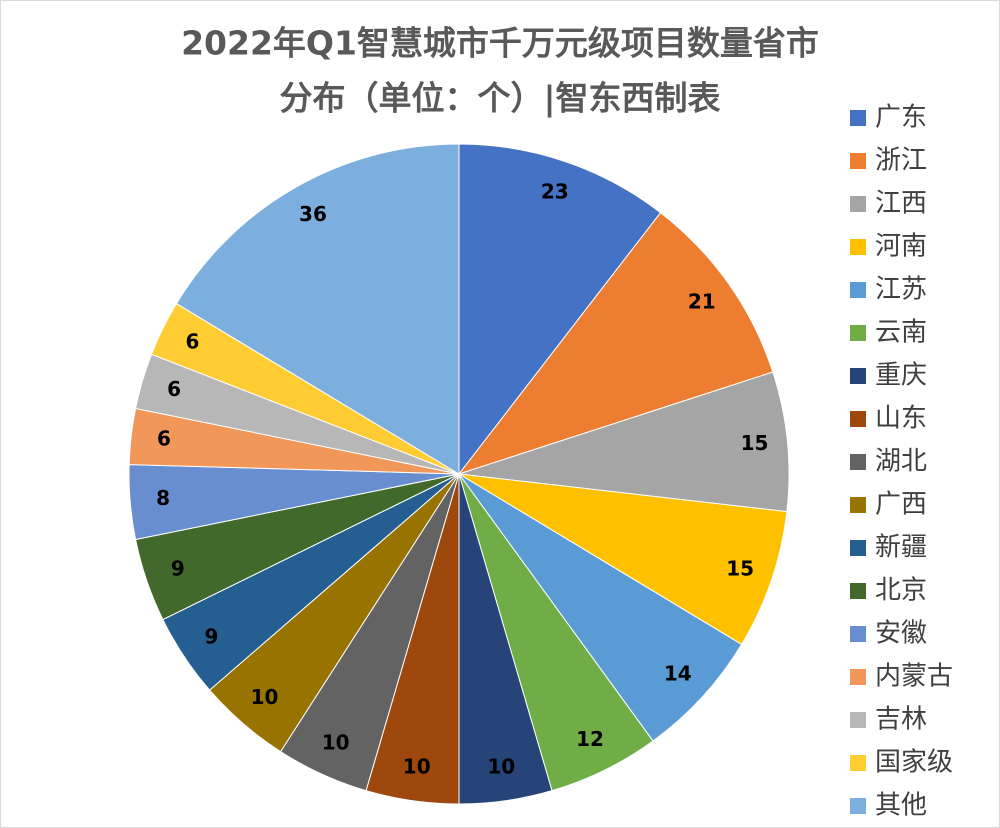 The height and width of the screenshot is (828, 1000). What do you see at coordinates (313, 214) in the screenshot?
I see `data-label: 36` at bounding box center [313, 214].